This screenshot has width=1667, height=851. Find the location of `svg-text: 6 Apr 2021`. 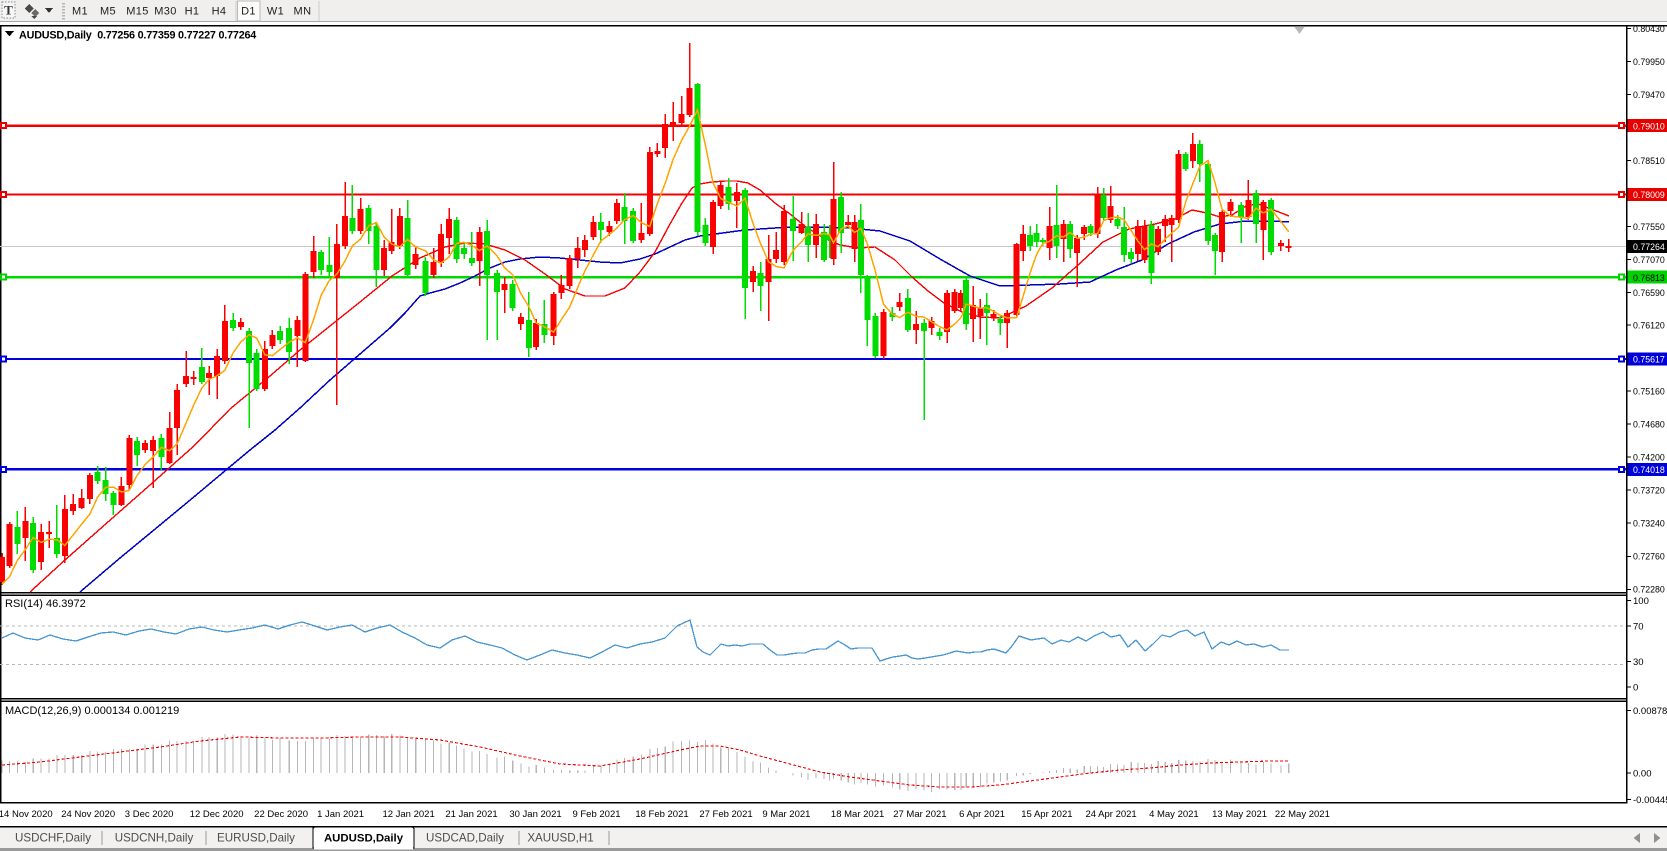

svg-text: 6 Apr 2021 is located at coordinates (982, 814).